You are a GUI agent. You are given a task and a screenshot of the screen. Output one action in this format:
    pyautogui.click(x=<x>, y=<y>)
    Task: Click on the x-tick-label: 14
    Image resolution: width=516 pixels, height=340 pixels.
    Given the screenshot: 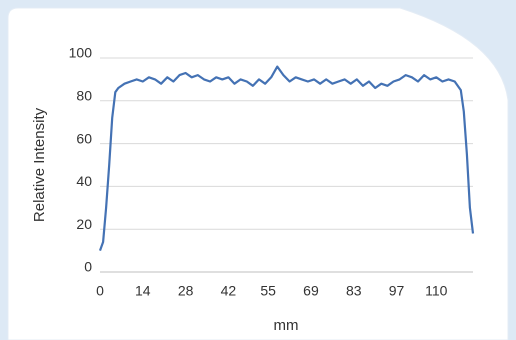 What is the action you would take?
    pyautogui.click(x=143, y=291)
    